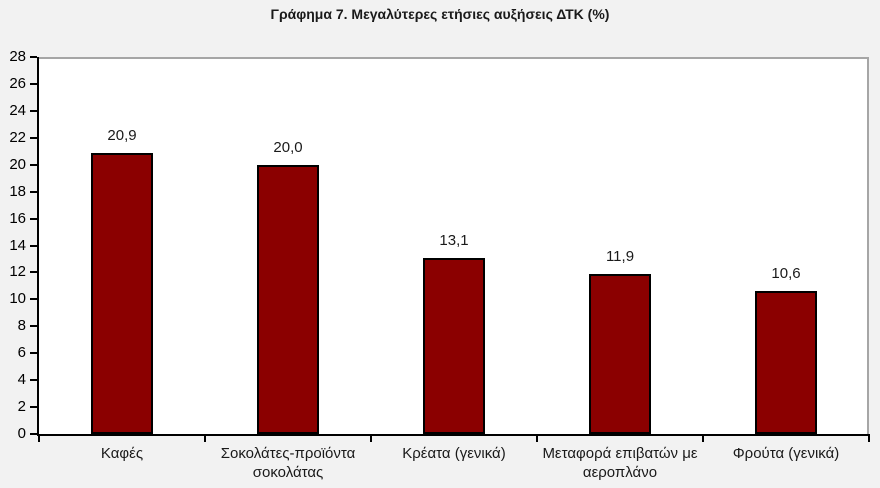 Image resolution: width=880 pixels, height=488 pixels. I want to click on y-axis-label: 24, so click(17, 110).